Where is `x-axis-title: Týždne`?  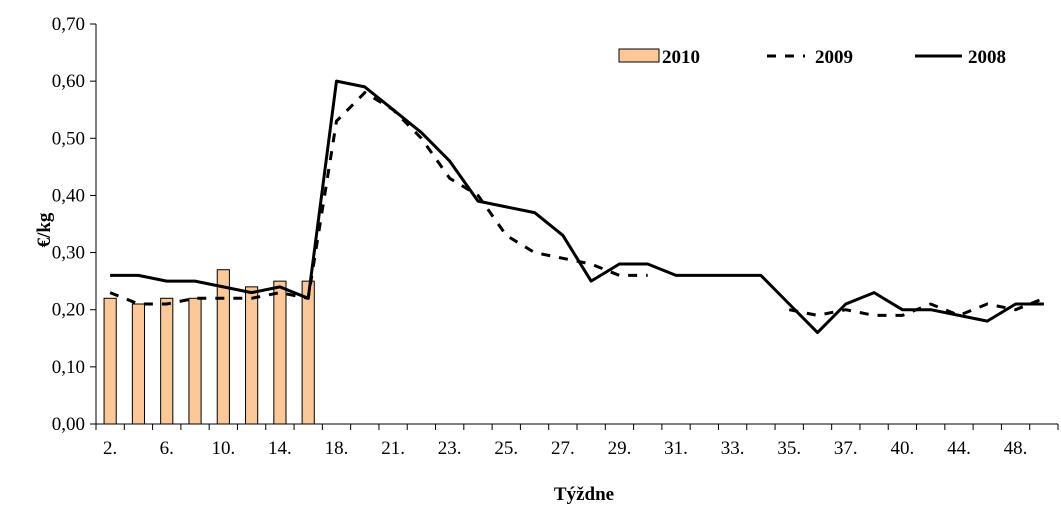
x-axis-title: Týždne is located at coordinates (584, 494).